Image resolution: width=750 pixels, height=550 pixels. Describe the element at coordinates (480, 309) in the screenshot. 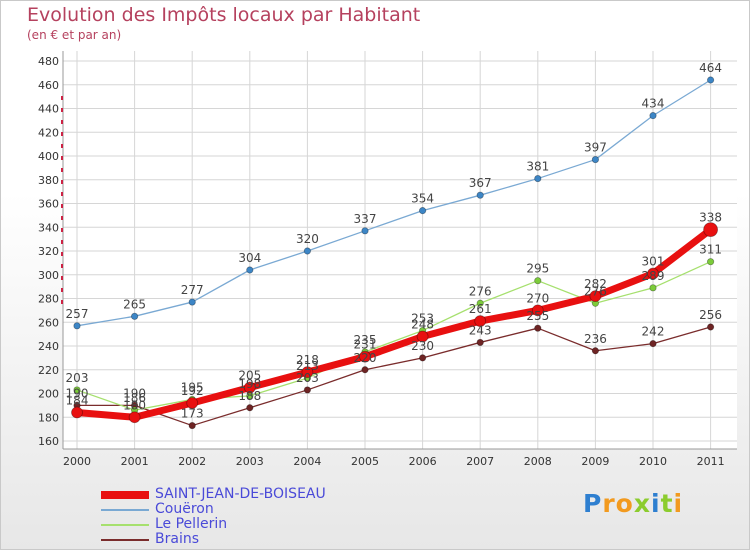

I see `data-label-saint-jean-de-boiseau: 261` at that location.